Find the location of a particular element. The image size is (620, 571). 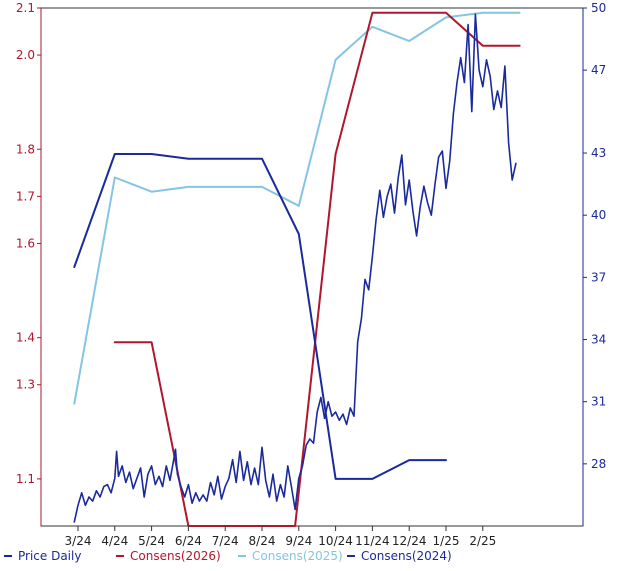

right-tick-label: 40 is located at coordinates (598, 215).